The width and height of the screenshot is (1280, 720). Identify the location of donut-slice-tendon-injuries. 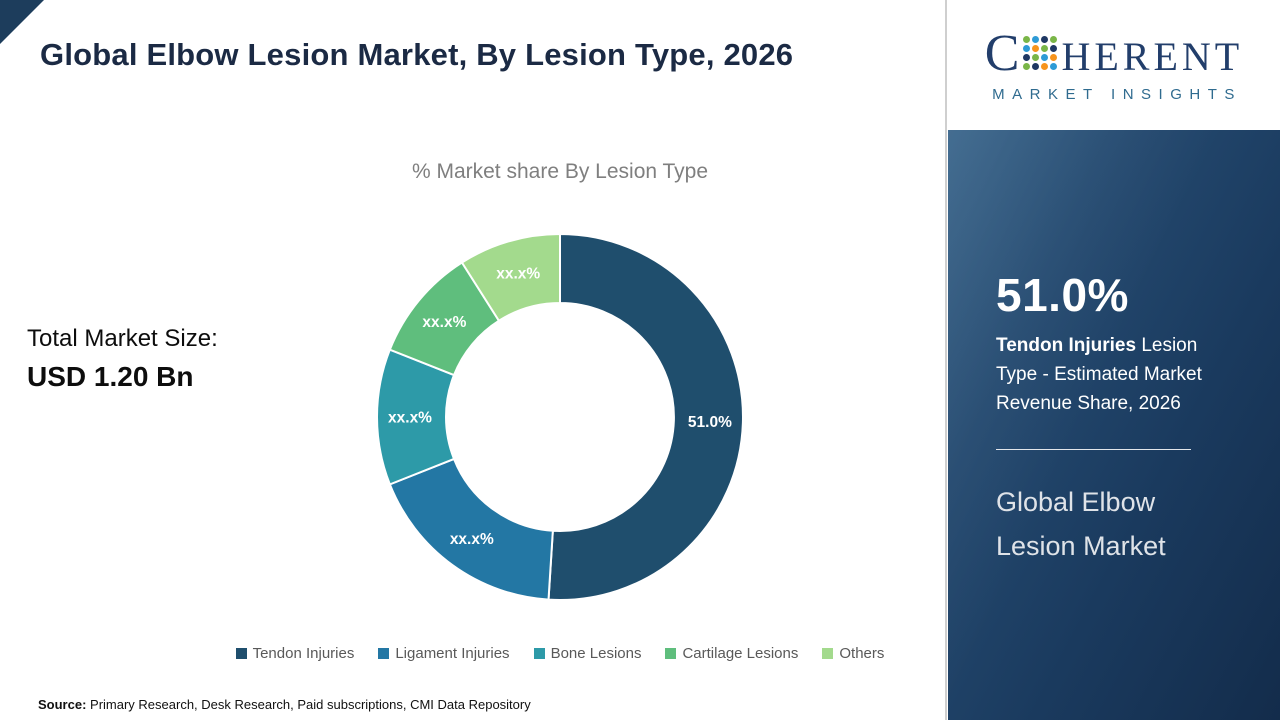
(645, 416).